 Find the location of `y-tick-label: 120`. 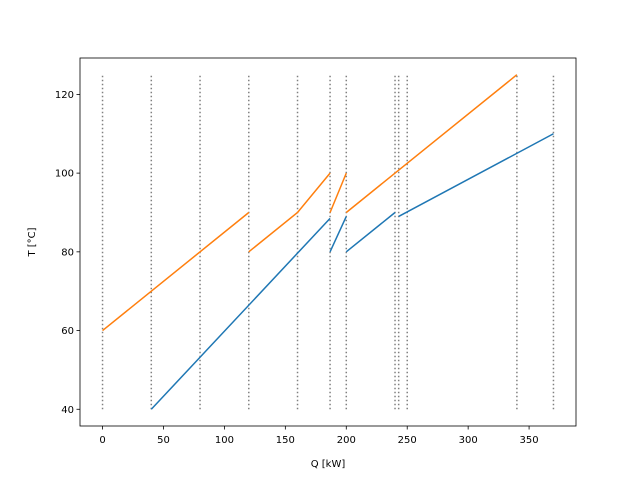

y-tick-label: 120 is located at coordinates (64, 95).